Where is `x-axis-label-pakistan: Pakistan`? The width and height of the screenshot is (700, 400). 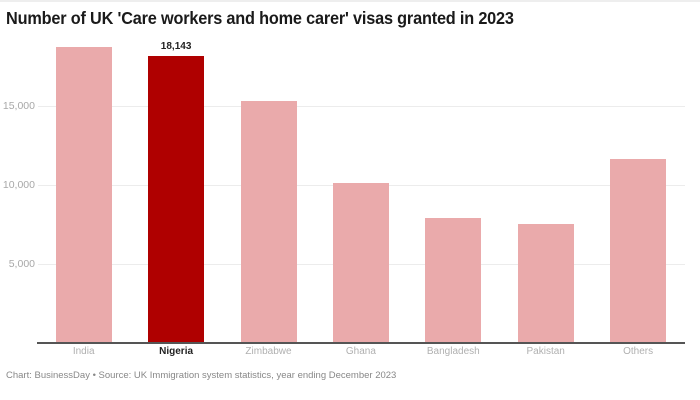
x-axis-label-pakistan: Pakistan is located at coordinates (545, 351).